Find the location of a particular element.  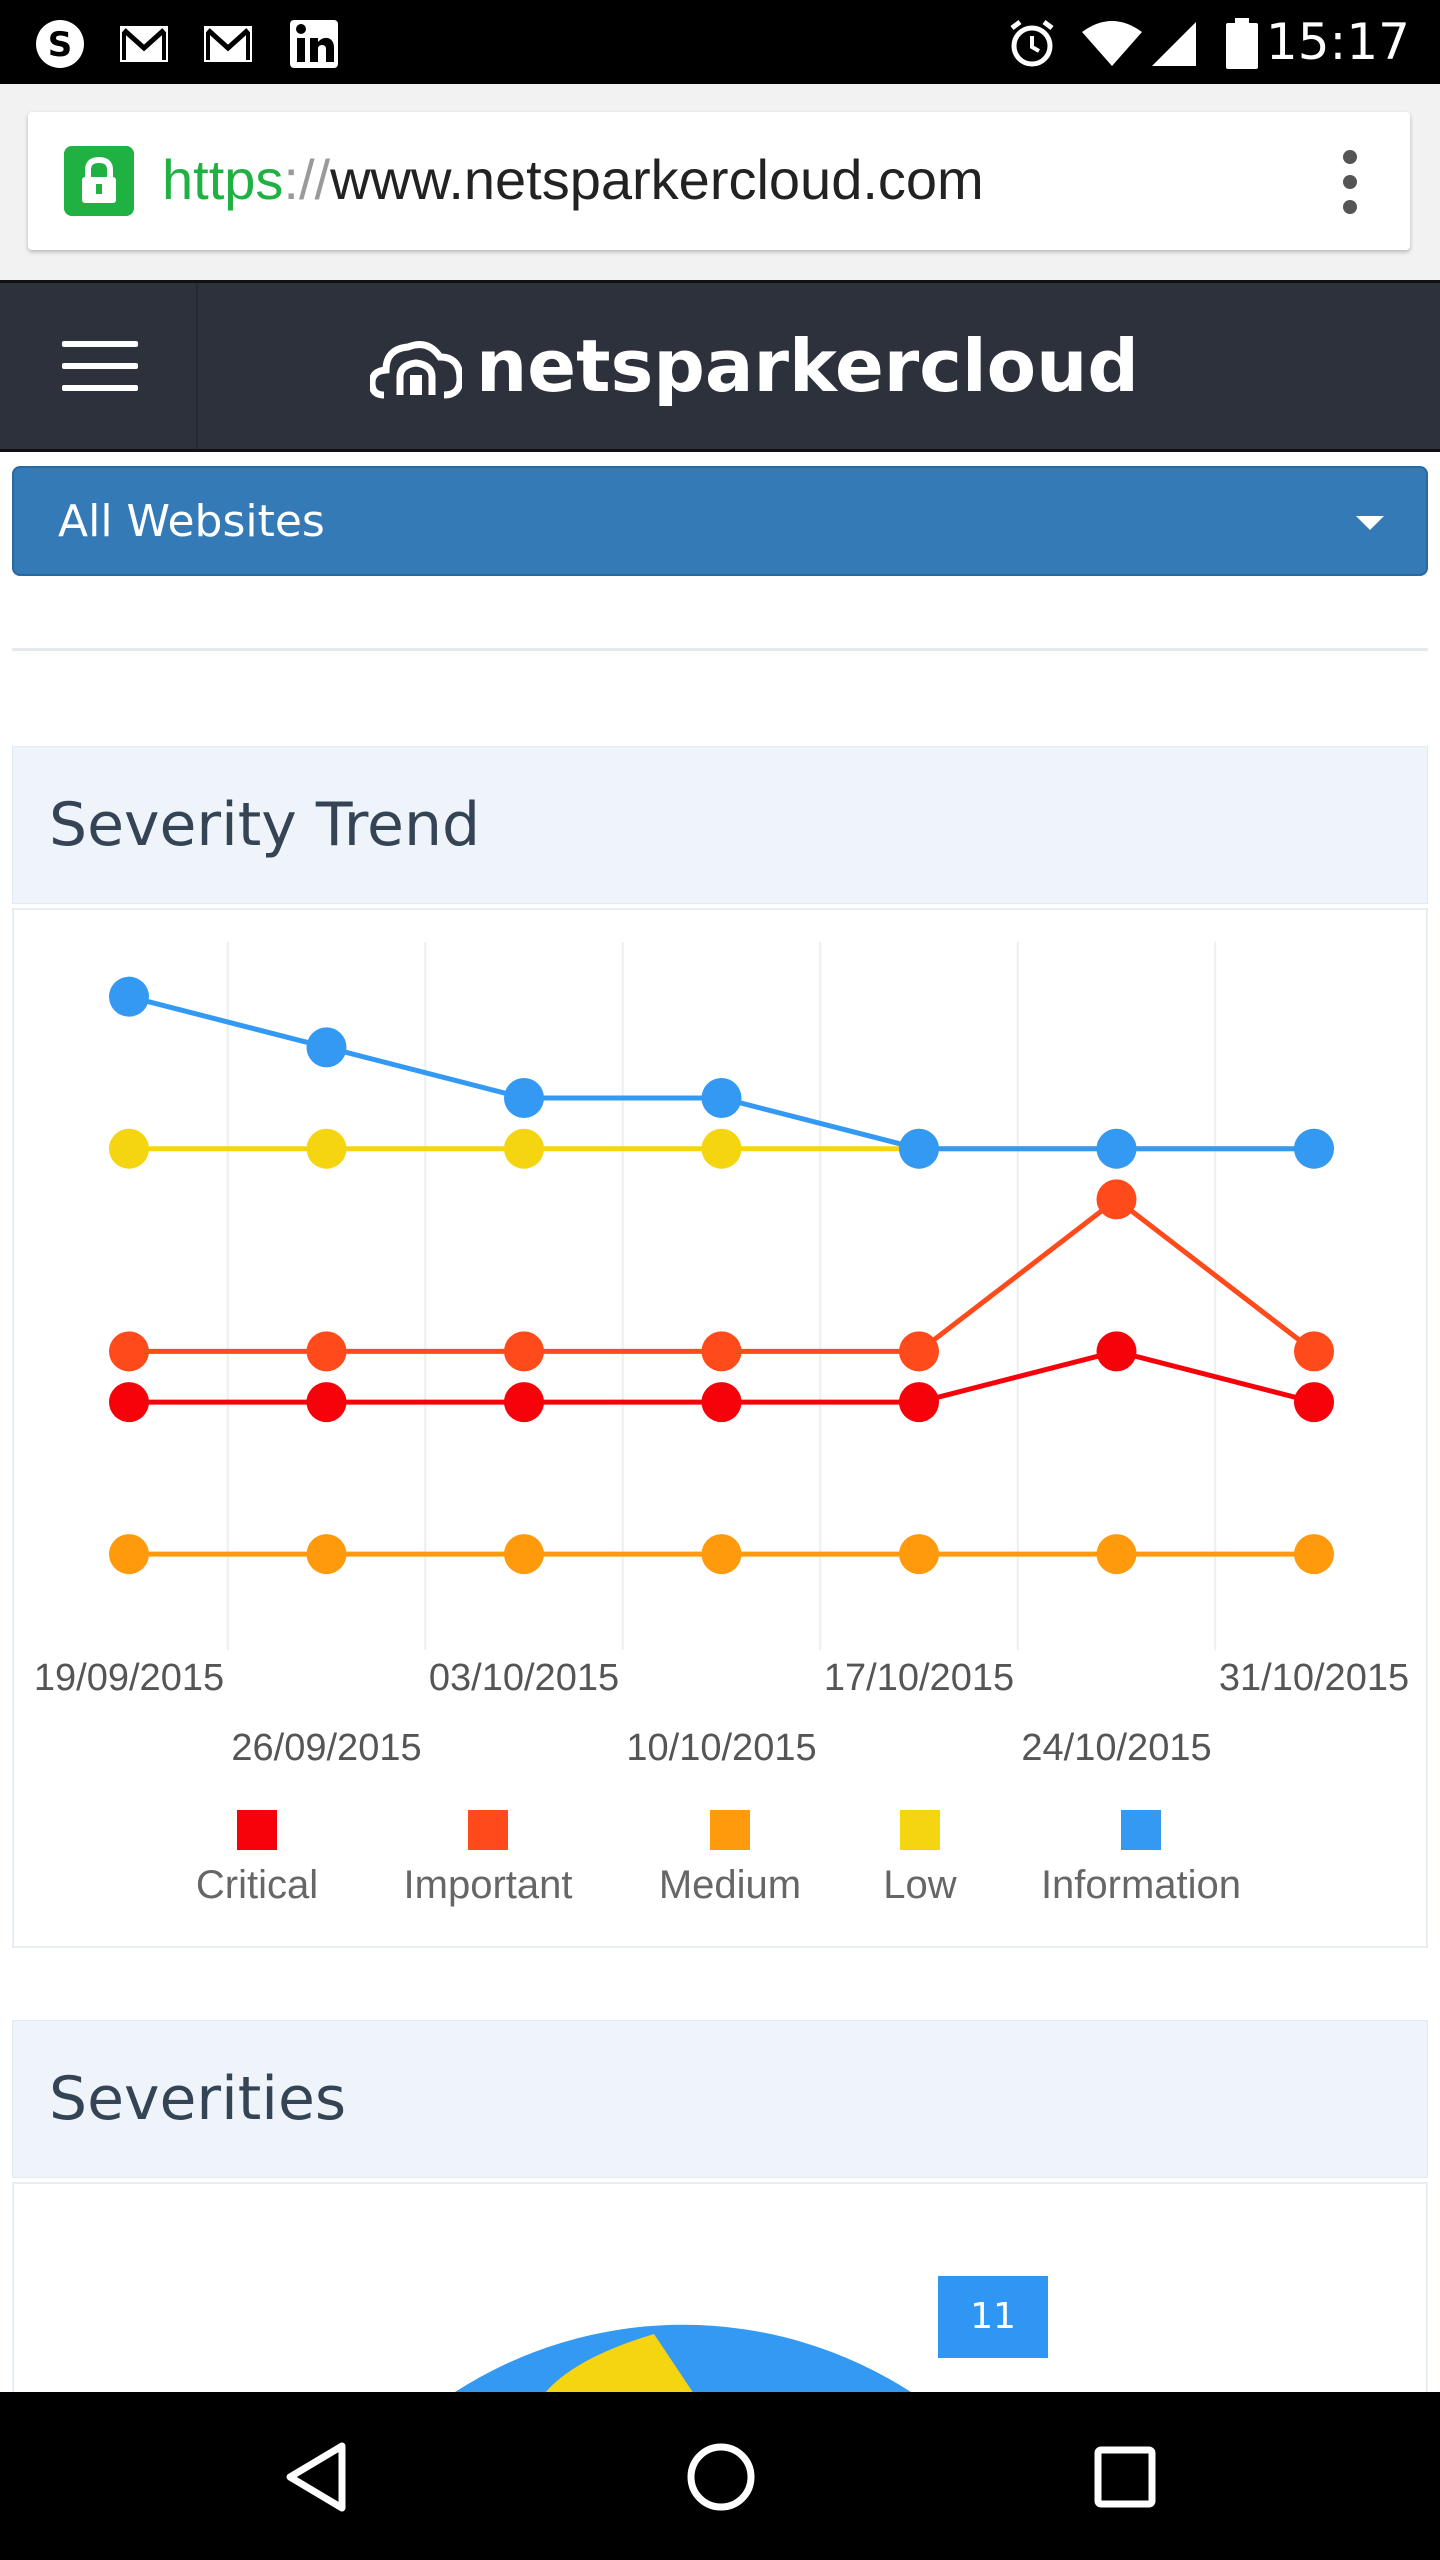

legend-label-important: Important is located at coordinates (488, 1885).